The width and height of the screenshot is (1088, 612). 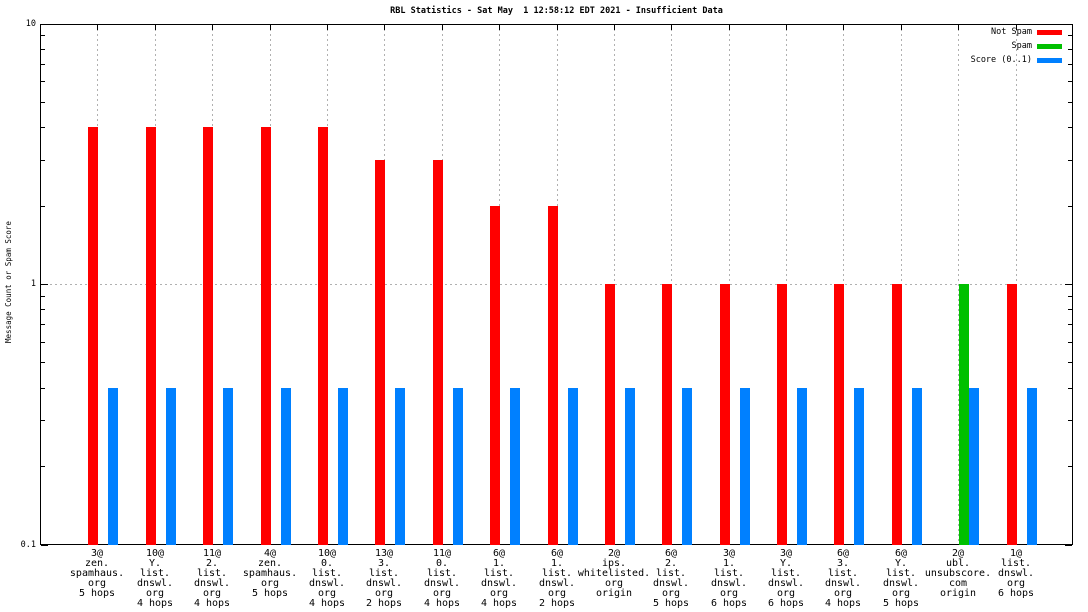 What do you see at coordinates (671, 579) in the screenshot?
I see `x-tick-label: 6@ 2. list. dnswl. org 5 hops` at bounding box center [671, 579].